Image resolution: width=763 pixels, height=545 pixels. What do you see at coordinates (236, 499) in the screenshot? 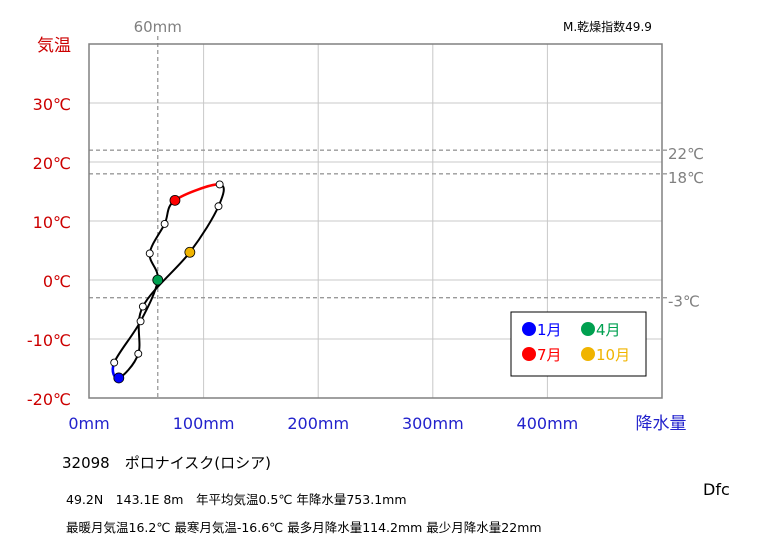
I see `station-info-line1: 49.2N 143.1E 8m 年平均気温0.5℃ 年降水量753.1mm` at bounding box center [236, 499].